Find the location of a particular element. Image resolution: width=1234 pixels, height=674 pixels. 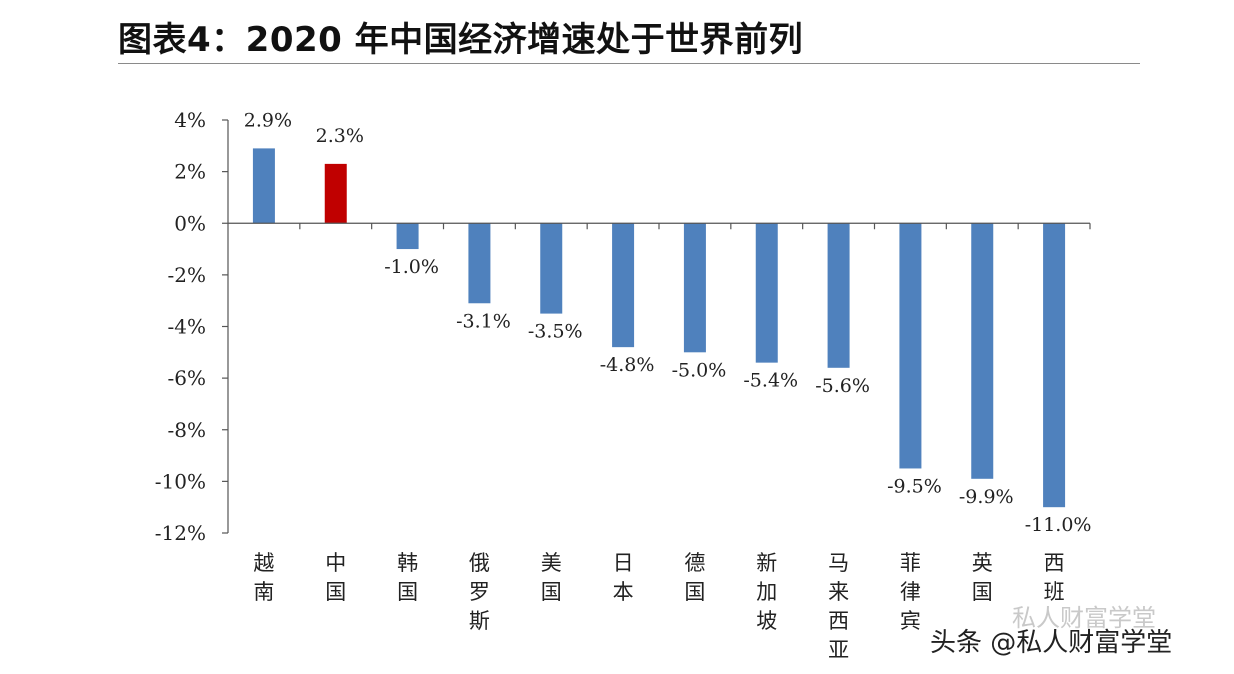

y-tick-label: -12% is located at coordinates (180, 533).